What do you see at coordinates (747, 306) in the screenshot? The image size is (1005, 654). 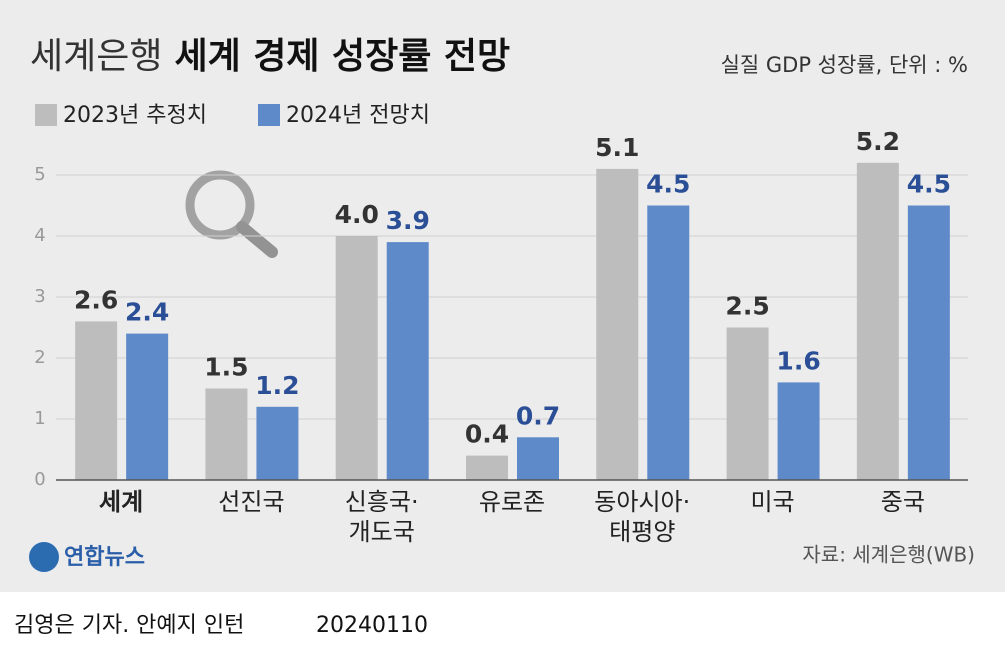 I see `value-label: 2.5` at bounding box center [747, 306].